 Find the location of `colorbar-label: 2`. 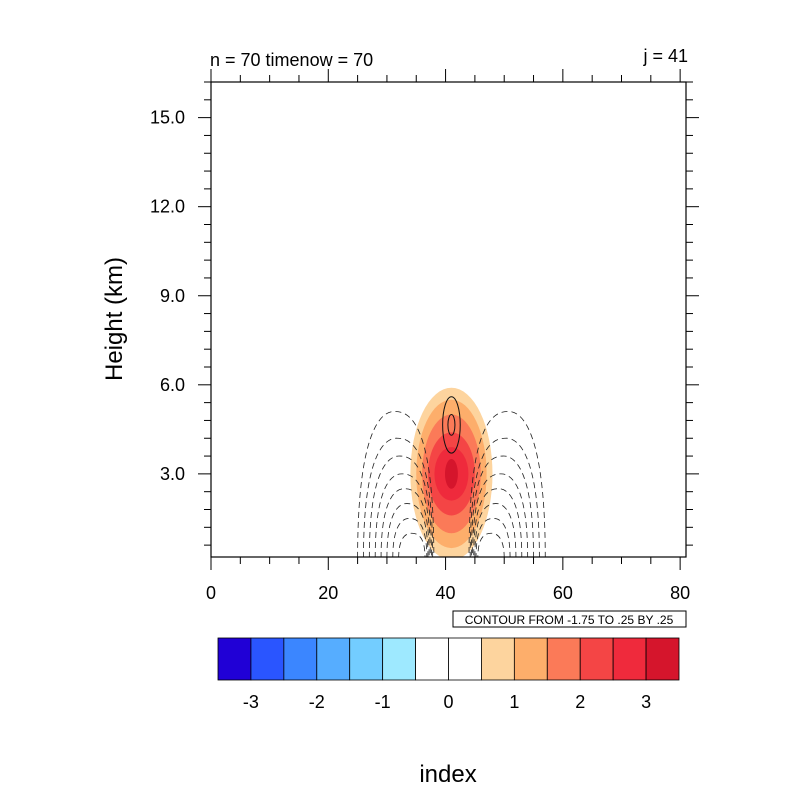

colorbar-label: 2 is located at coordinates (580, 702).